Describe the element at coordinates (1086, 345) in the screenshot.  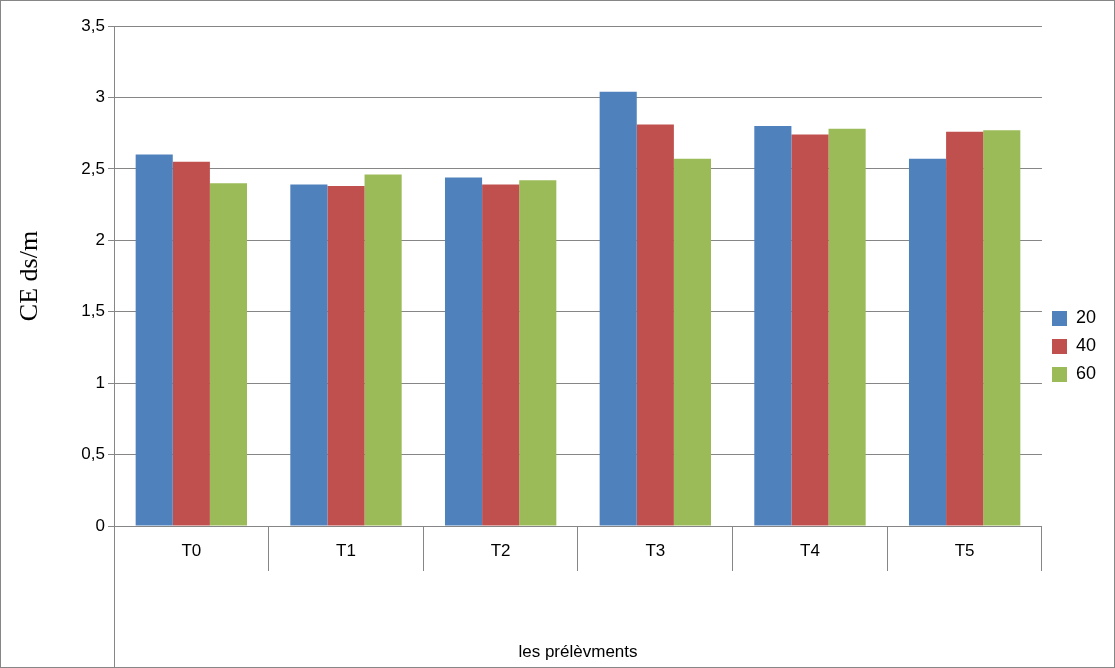
I see `legend-label: 40` at that location.